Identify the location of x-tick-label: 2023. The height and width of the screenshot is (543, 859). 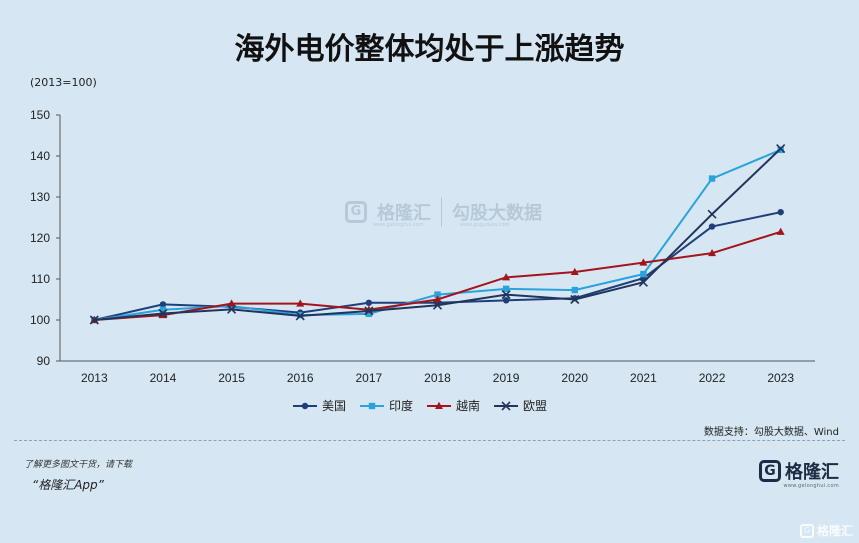
(780, 378).